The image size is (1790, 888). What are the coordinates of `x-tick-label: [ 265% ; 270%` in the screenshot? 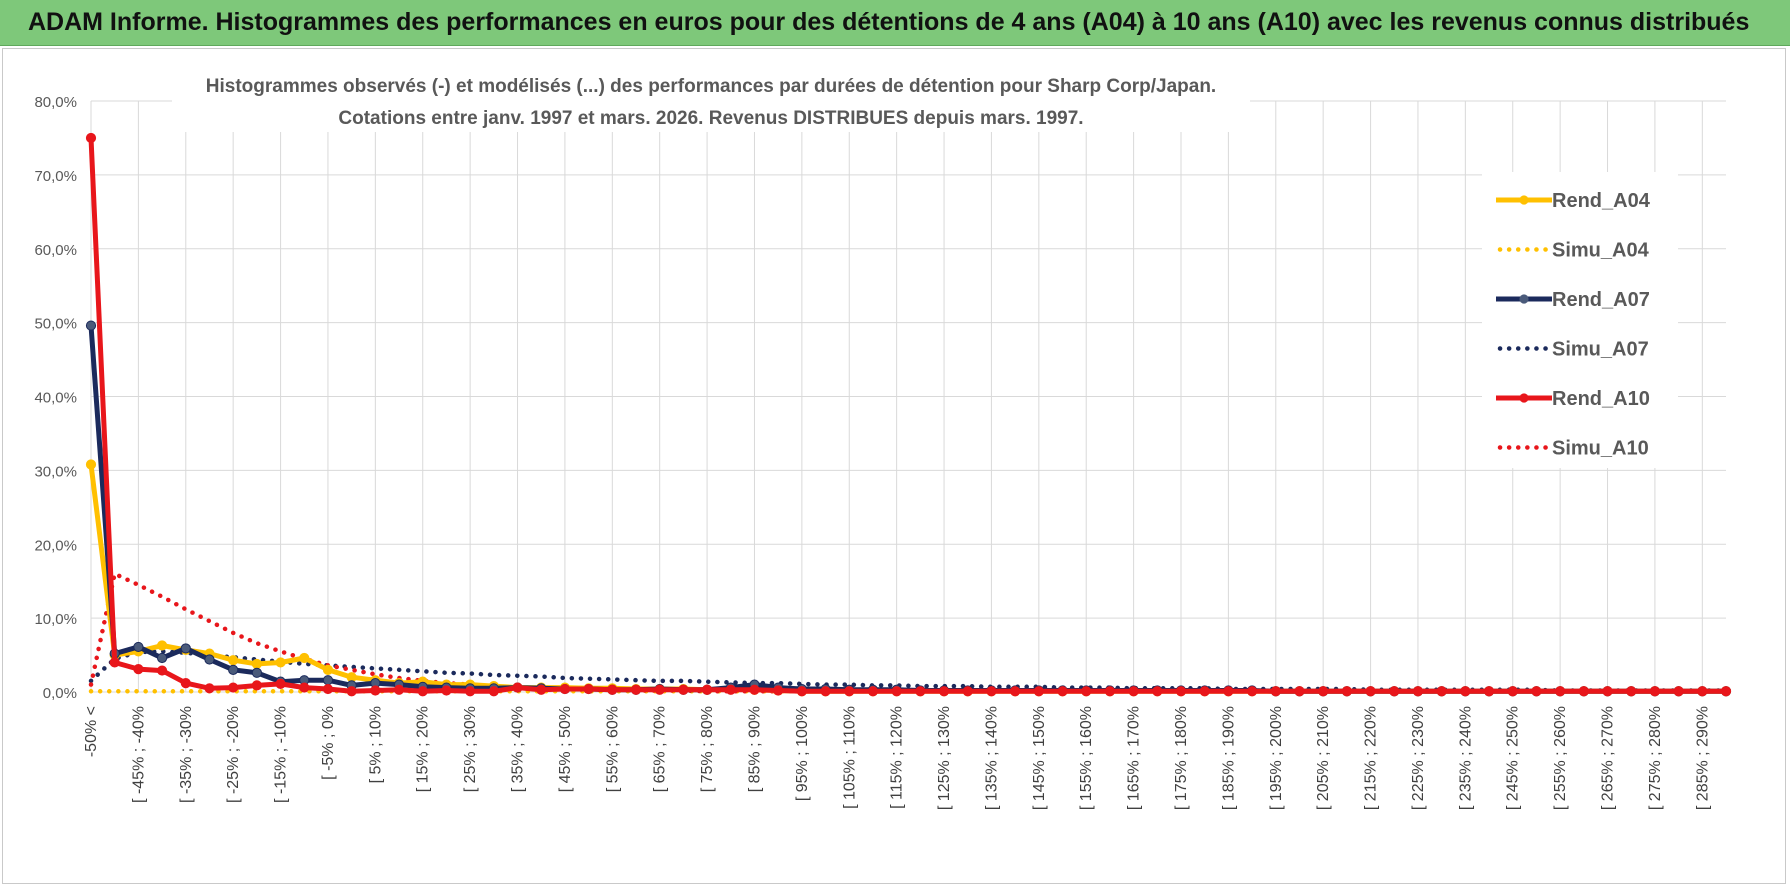 It's located at (1608, 758).